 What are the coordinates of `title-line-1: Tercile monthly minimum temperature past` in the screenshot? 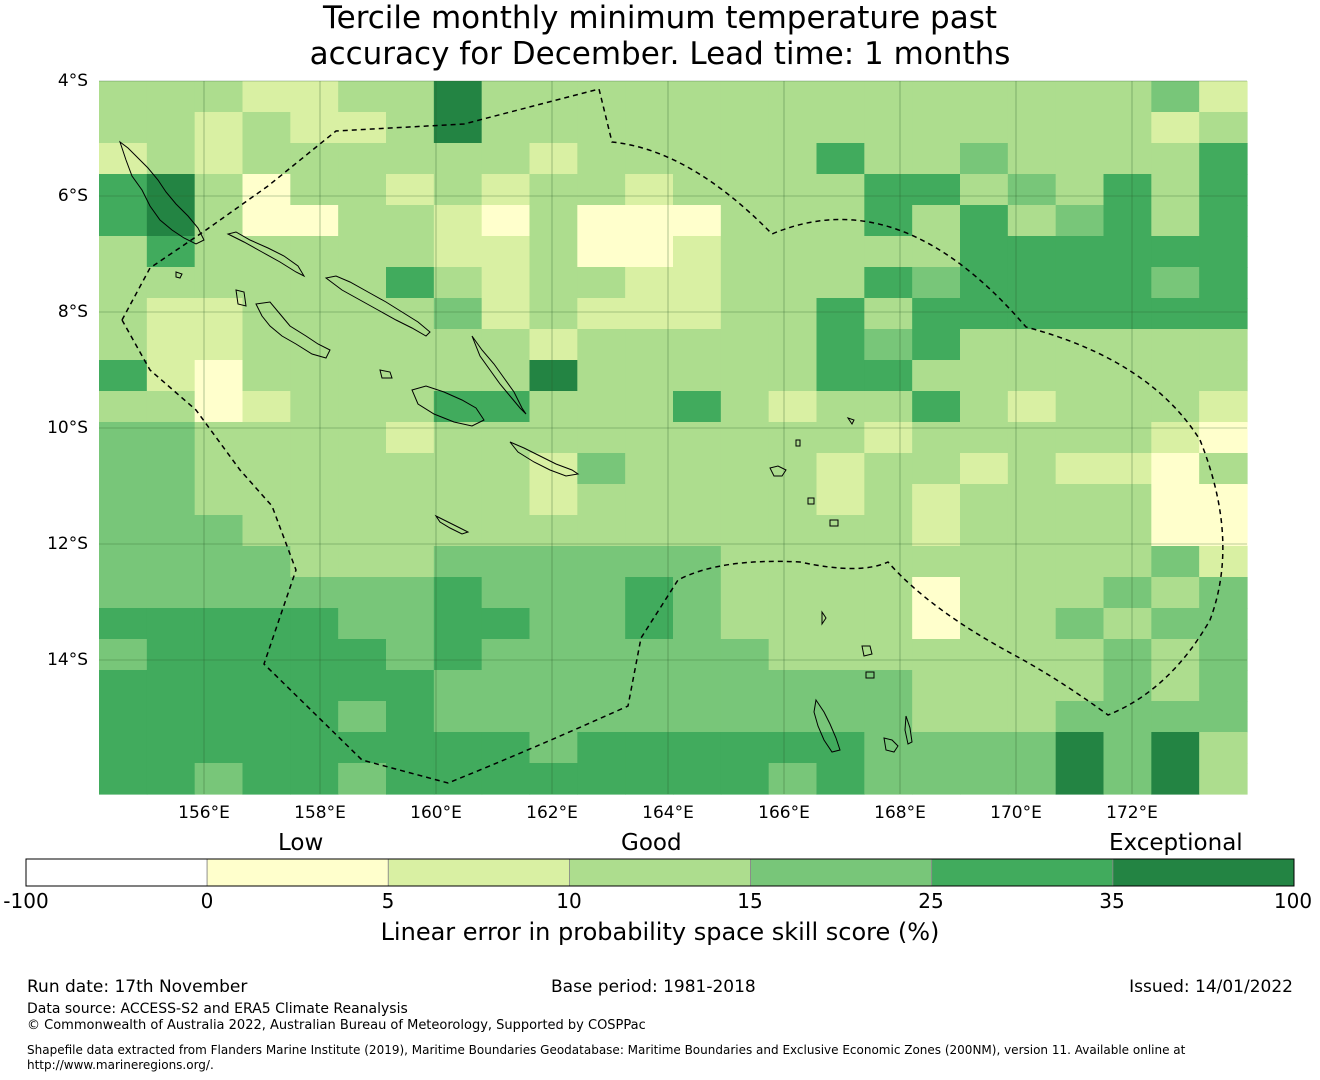 It's located at (660, 18).